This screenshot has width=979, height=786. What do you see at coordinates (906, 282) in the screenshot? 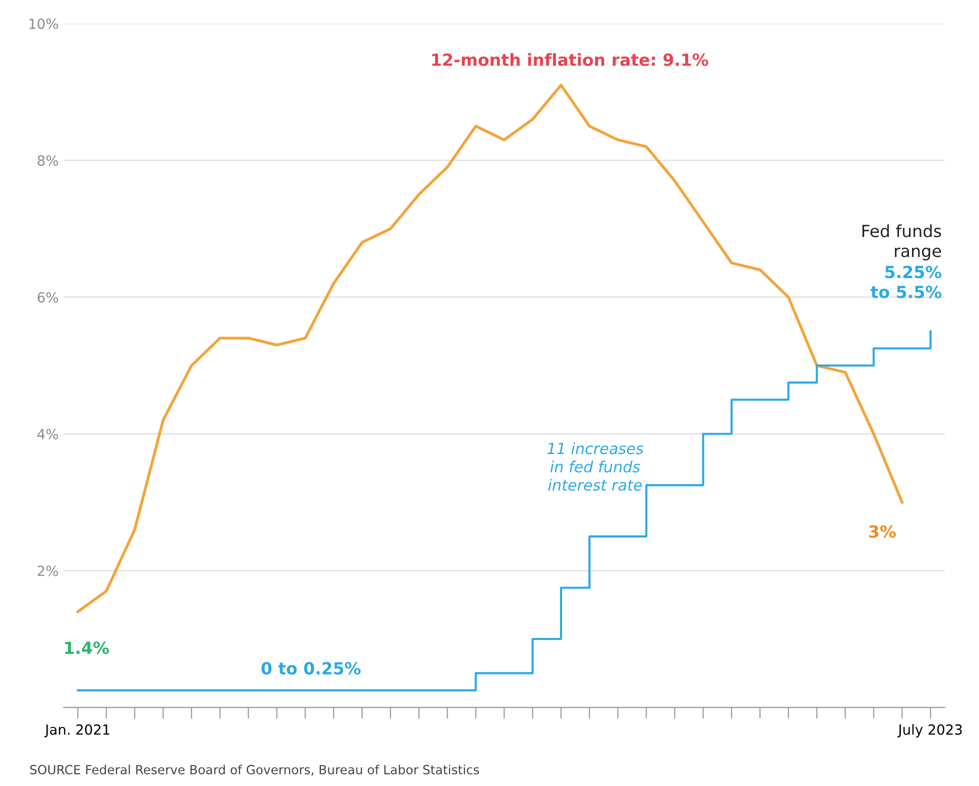
I see `annotation: 5.25% to 5.5%` at bounding box center [906, 282].